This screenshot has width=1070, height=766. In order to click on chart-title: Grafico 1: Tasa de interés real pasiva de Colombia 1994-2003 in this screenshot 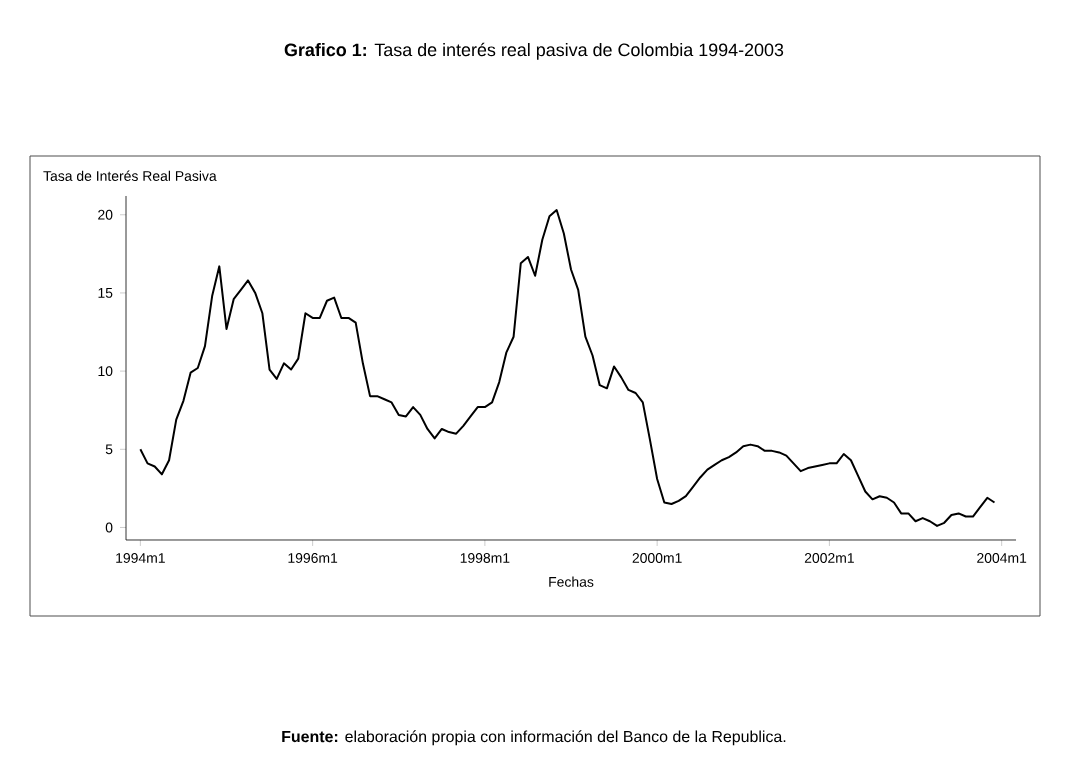, I will do `click(534, 51)`.